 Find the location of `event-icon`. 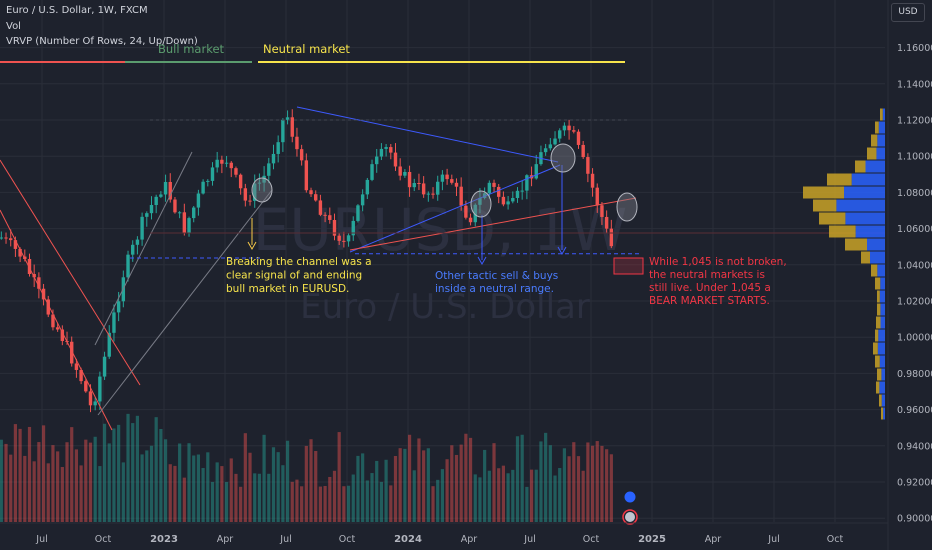

event-icon is located at coordinates (630, 497).